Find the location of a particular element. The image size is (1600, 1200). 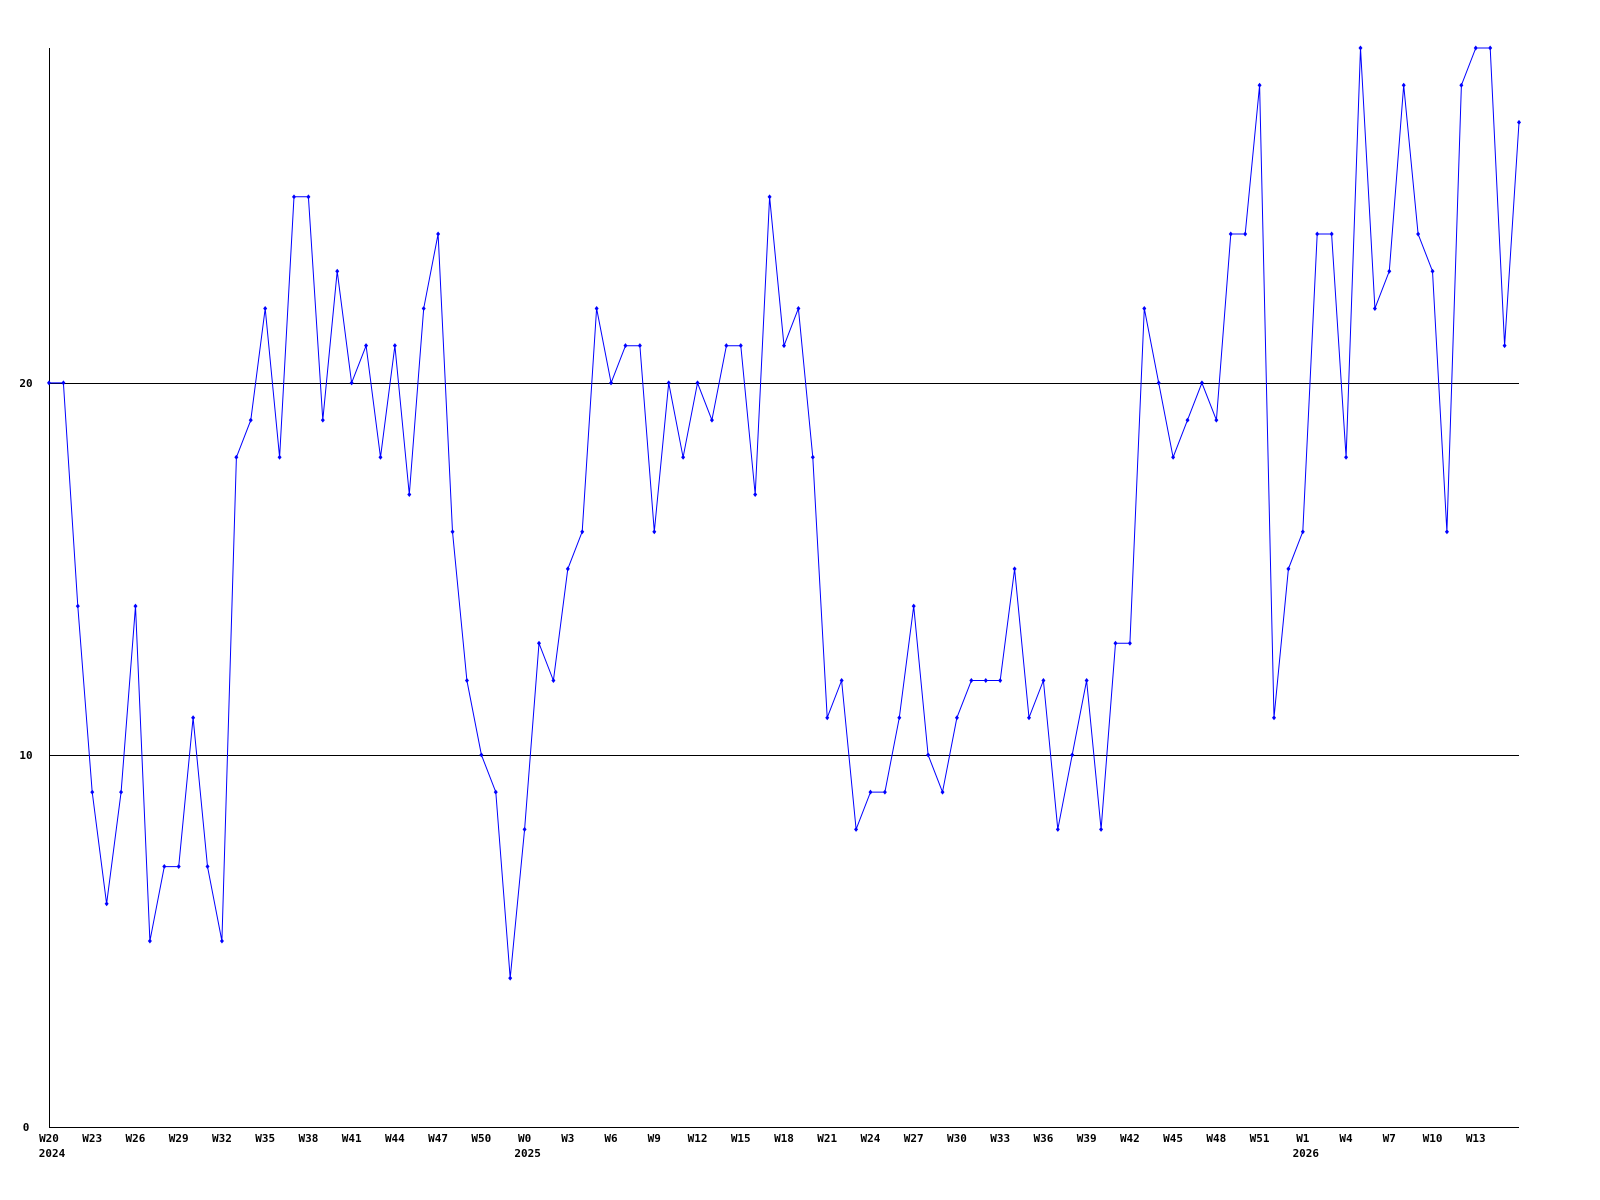

x-tick-label: W21 is located at coordinates (827, 1138).